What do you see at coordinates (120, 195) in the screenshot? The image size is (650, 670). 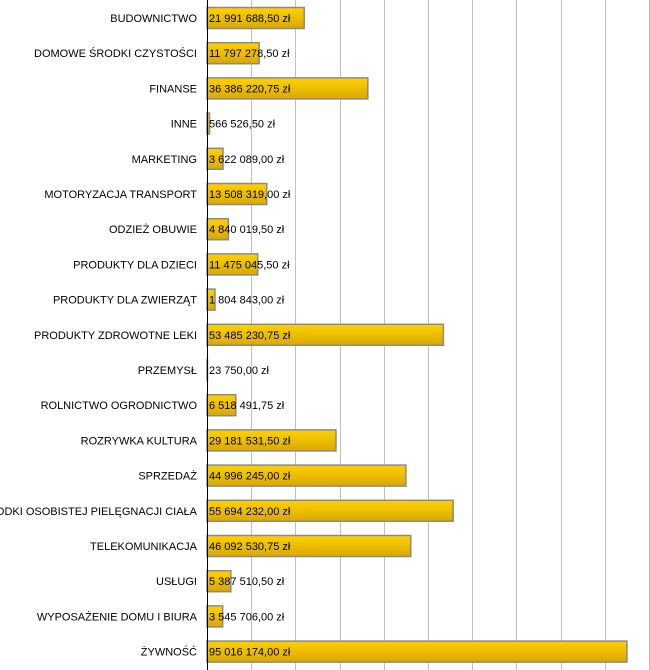 I see `category-label: MOTORYZACJA TRANSPORT` at bounding box center [120, 195].